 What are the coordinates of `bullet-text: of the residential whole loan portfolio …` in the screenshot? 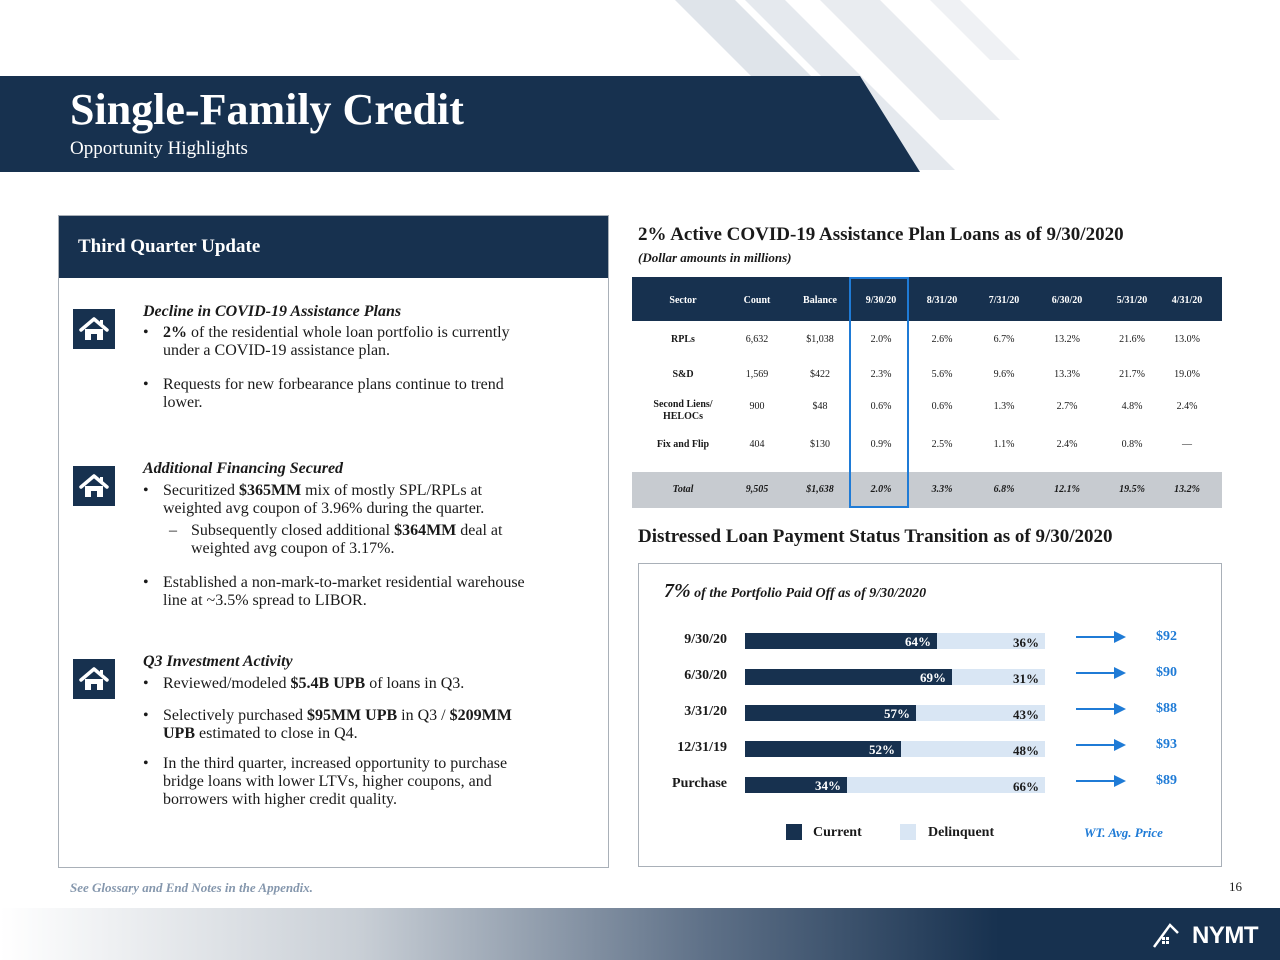 It's located at (348, 332).